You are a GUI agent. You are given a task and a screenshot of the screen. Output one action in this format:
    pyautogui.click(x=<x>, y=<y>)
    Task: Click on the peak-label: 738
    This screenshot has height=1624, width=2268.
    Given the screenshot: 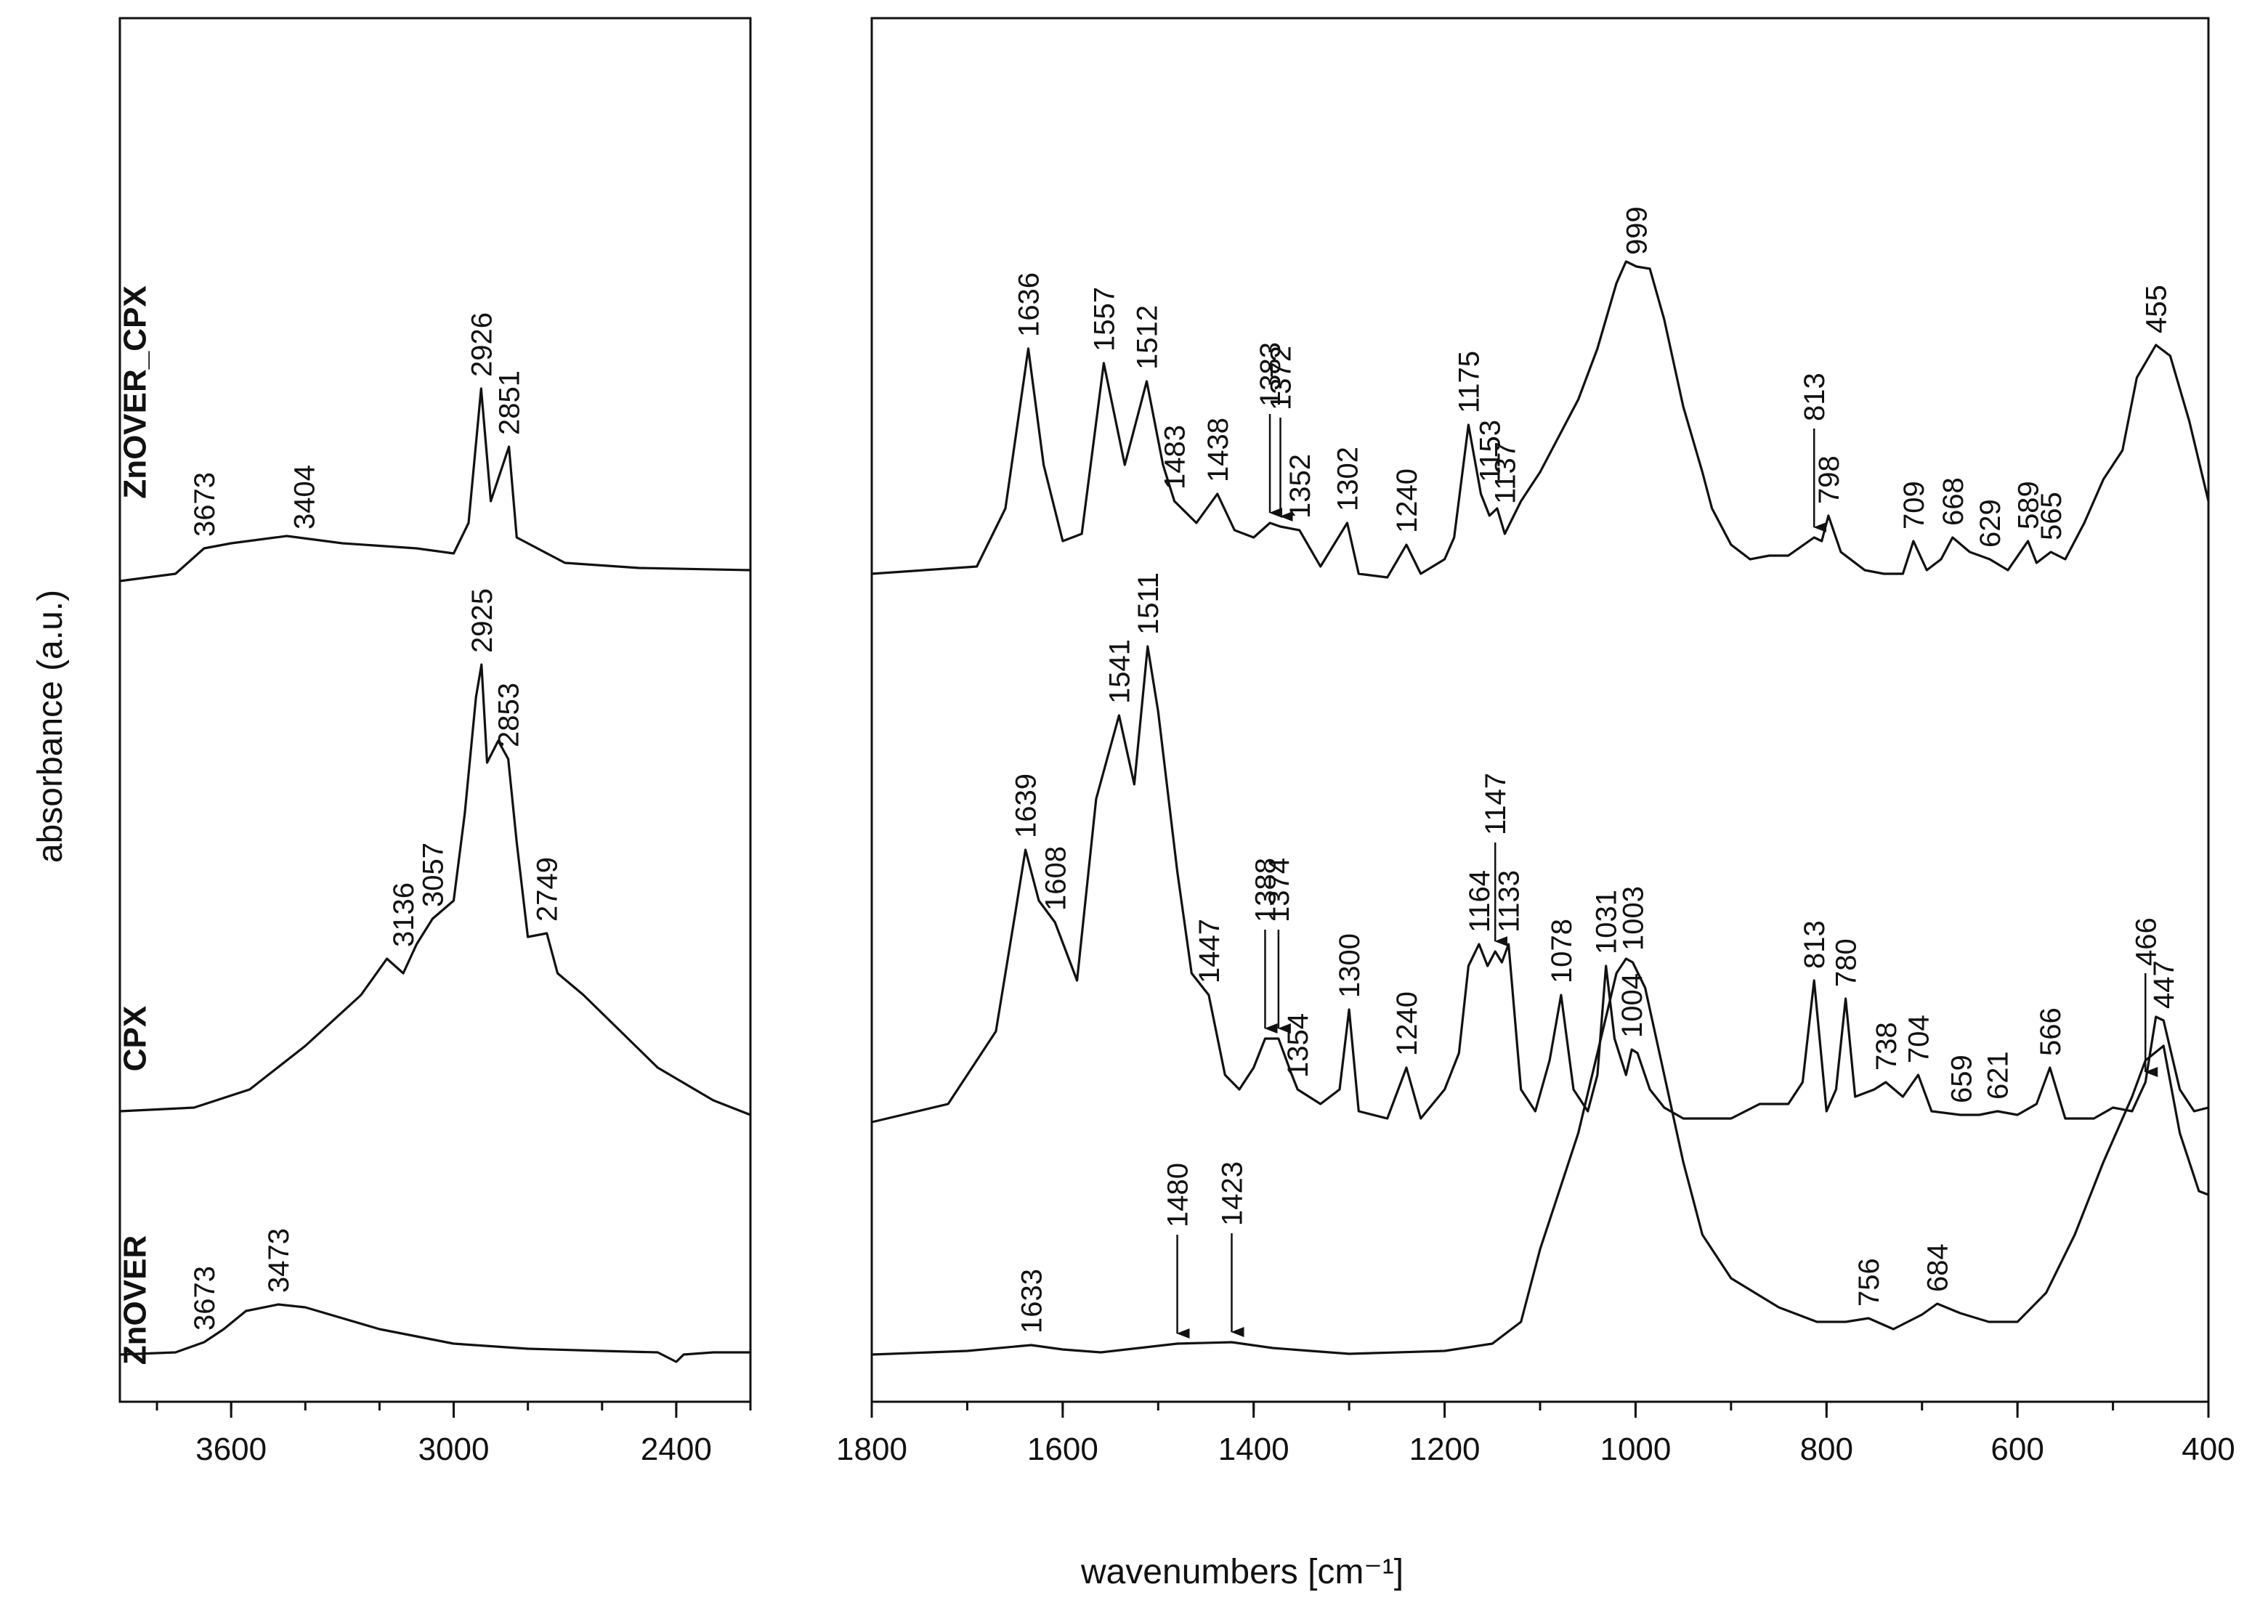 What is the action you would take?
    pyautogui.click(x=1887, y=1046)
    